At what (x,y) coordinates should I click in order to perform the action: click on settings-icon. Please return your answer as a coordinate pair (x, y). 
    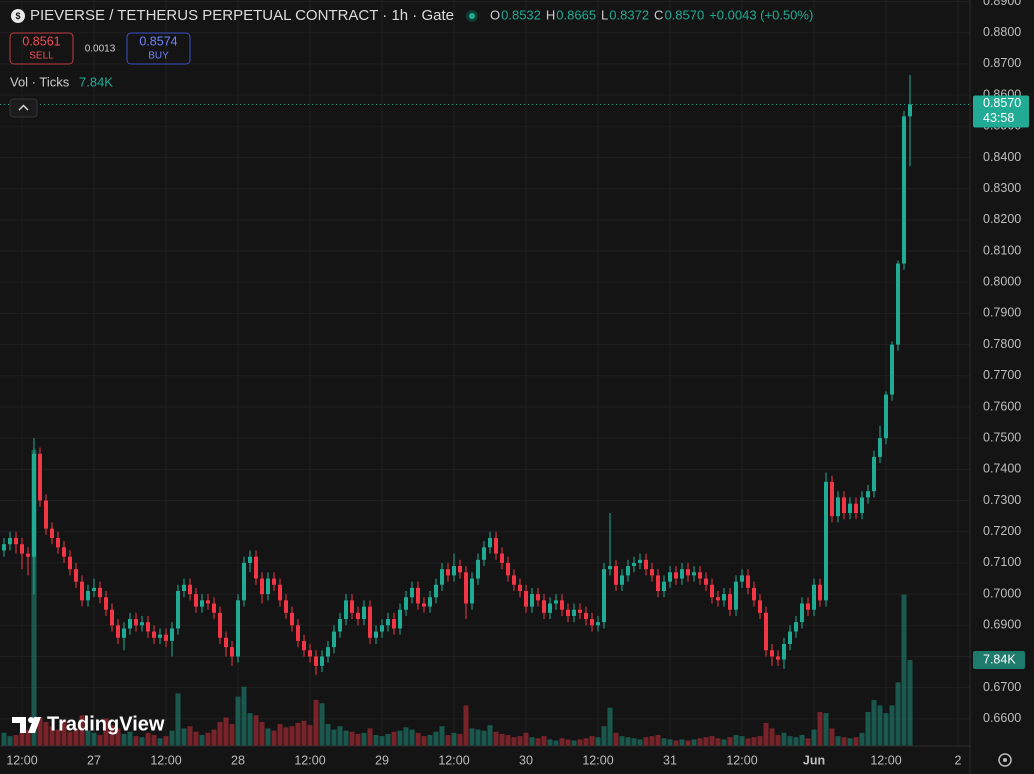
    Looking at the image, I should click on (1005, 760).